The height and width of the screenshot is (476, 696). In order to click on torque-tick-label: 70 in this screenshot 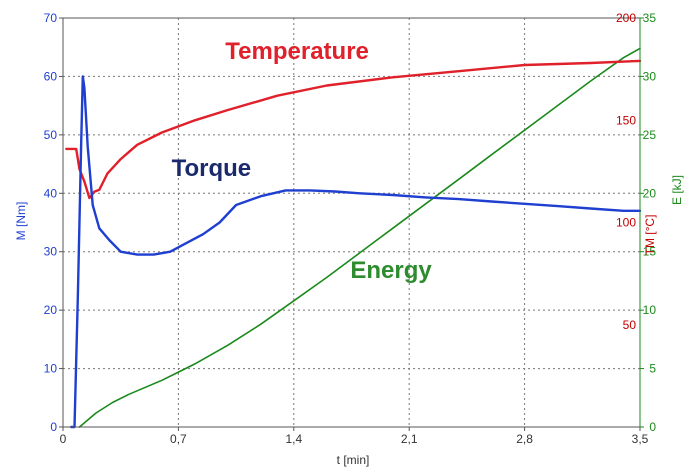, I will do `click(51, 18)`.